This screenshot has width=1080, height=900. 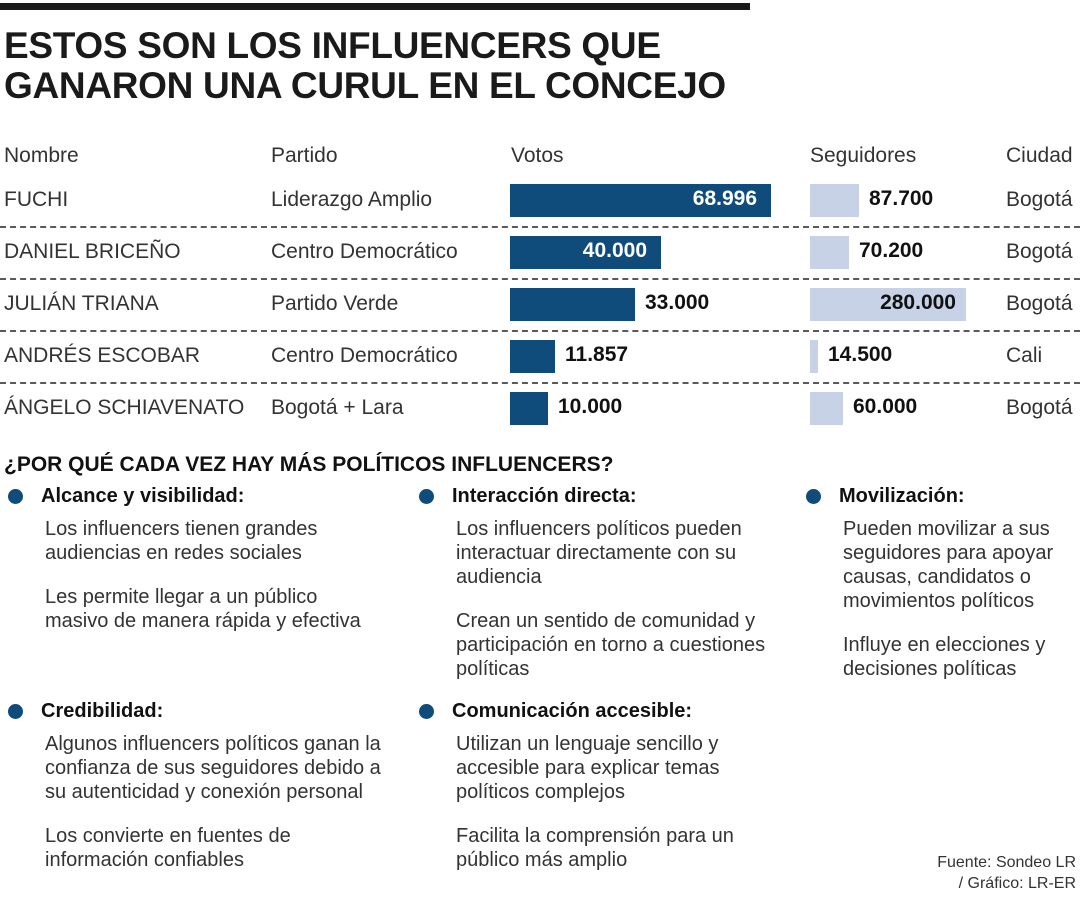 I want to click on party-name: Bogotá + Lara, so click(x=337, y=407).